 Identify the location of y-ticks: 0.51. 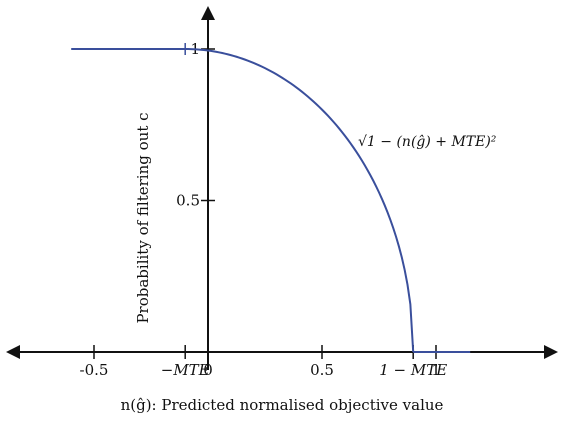
(195, 125).